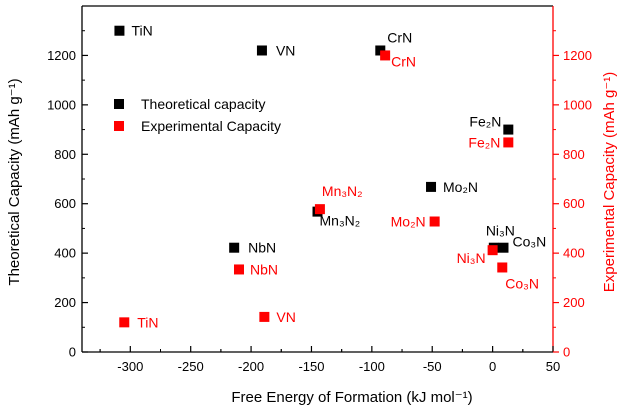  I want to click on x-tick-label: 50, so click(553, 366).